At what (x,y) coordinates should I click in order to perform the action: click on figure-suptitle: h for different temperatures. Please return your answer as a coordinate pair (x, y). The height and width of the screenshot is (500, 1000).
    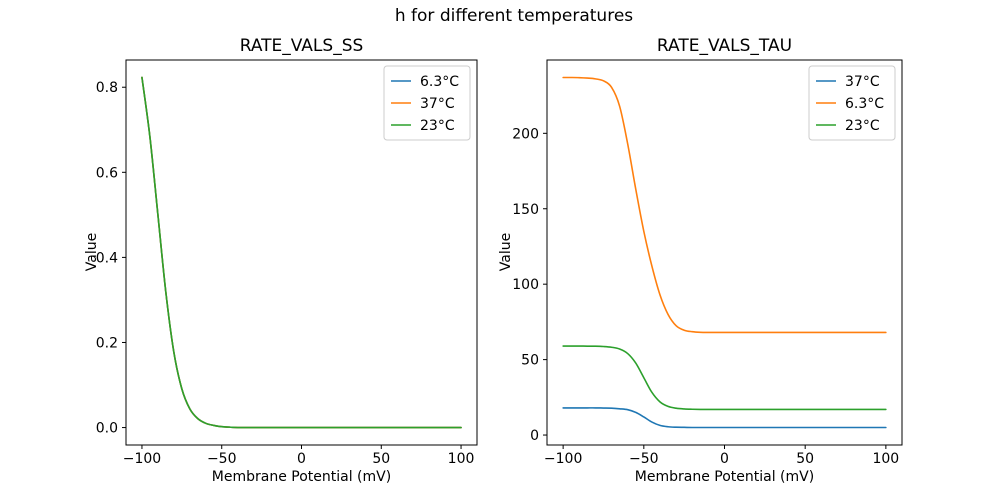
    Looking at the image, I should click on (514, 16).